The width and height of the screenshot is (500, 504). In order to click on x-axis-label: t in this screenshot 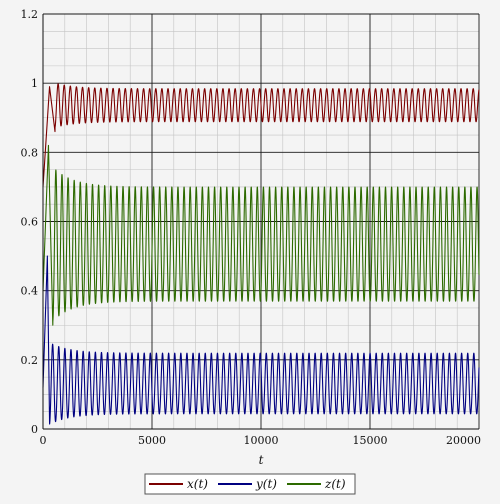, I will do `click(261, 460)`.